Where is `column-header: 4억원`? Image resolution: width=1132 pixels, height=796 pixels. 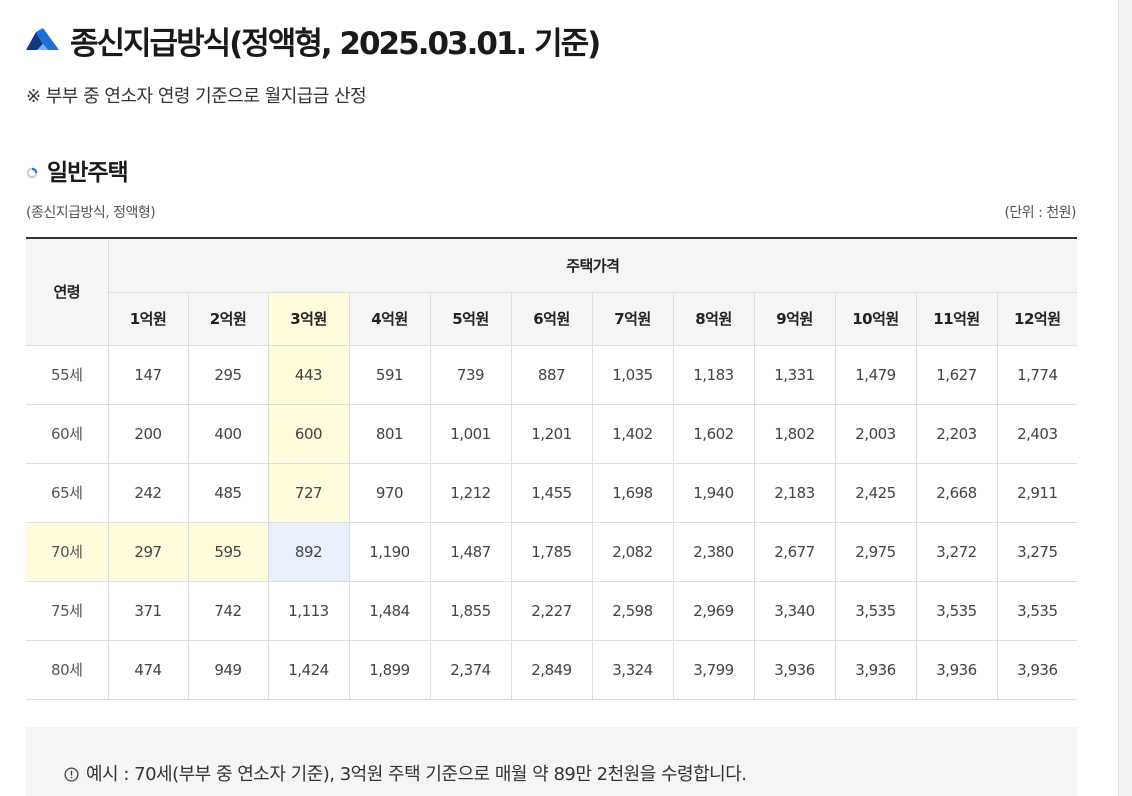 column-header: 4억원 is located at coordinates (389, 318).